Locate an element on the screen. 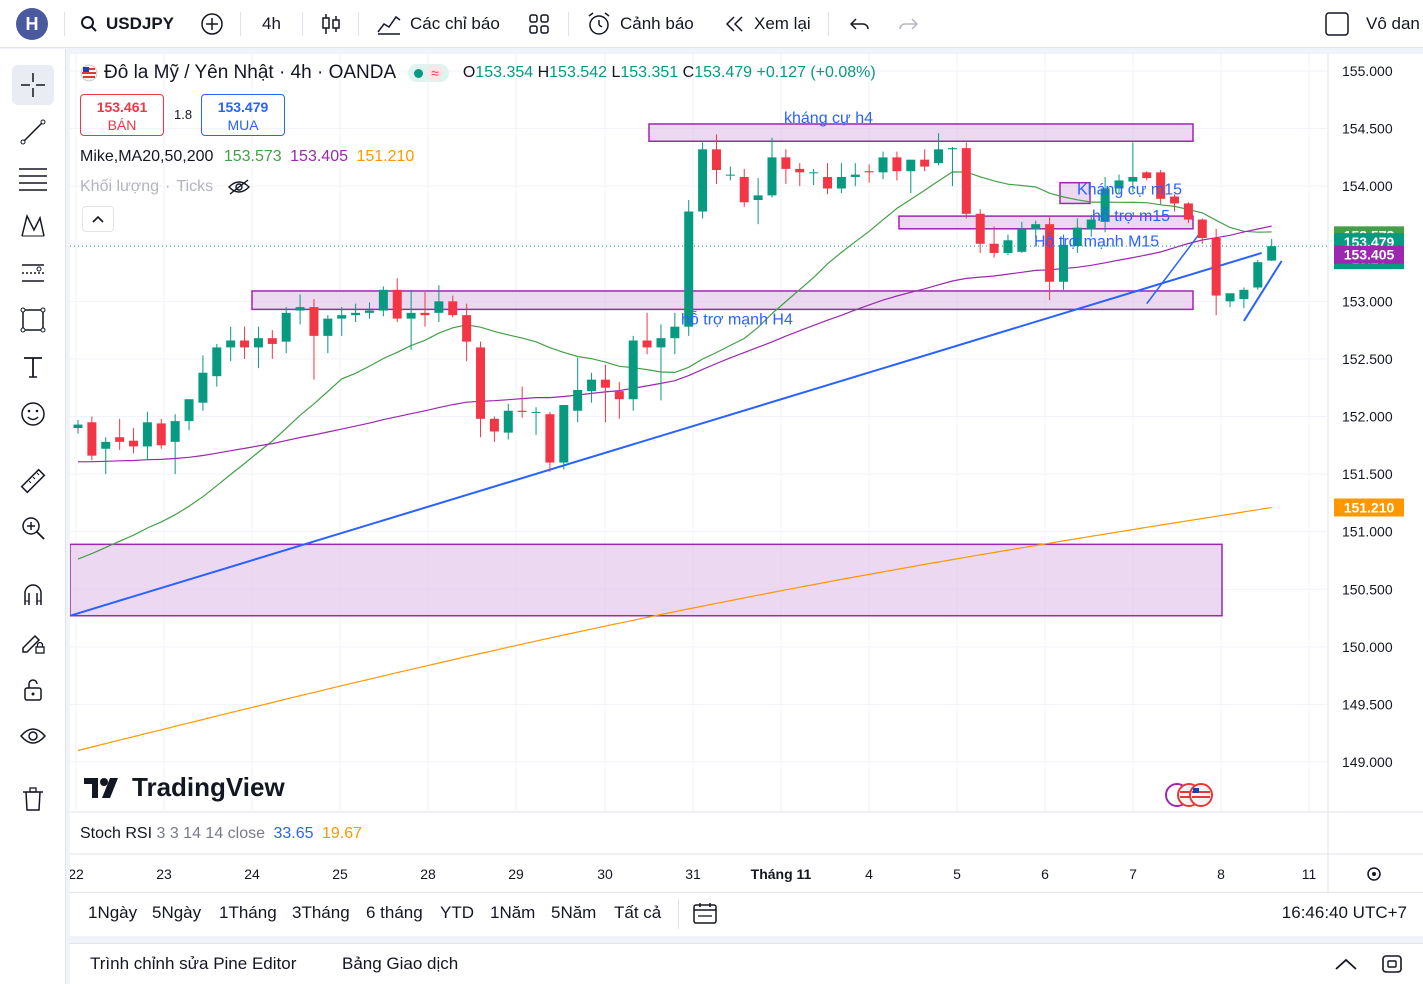 Image resolution: width=1423 pixels, height=984 pixels. zoom-tool is located at coordinates (33, 528).